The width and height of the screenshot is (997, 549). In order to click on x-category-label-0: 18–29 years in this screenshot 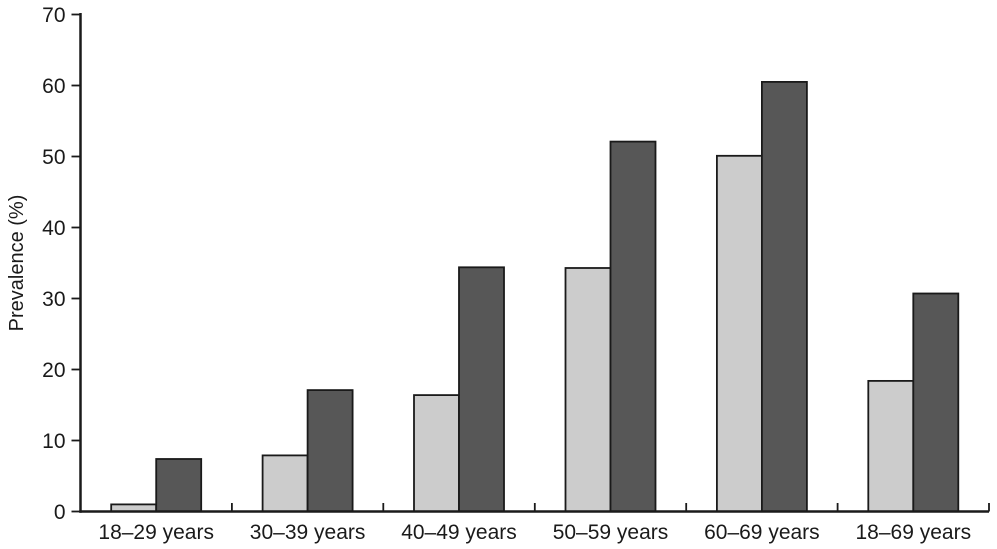, I will do `click(156, 532)`.